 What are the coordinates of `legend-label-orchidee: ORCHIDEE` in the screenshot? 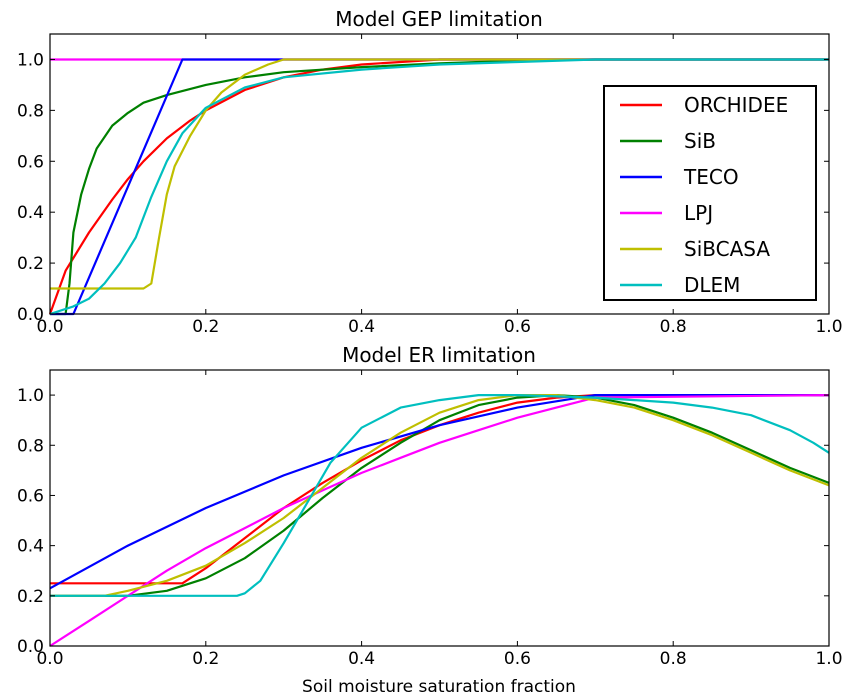 It's located at (736, 105).